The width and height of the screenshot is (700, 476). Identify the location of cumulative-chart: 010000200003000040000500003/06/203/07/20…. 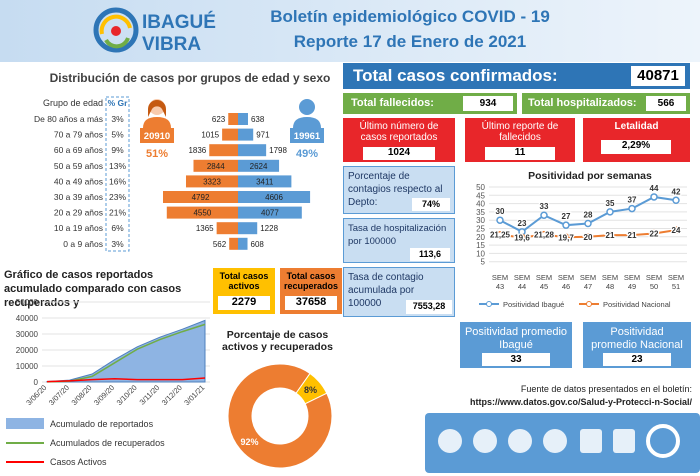
(113, 352).